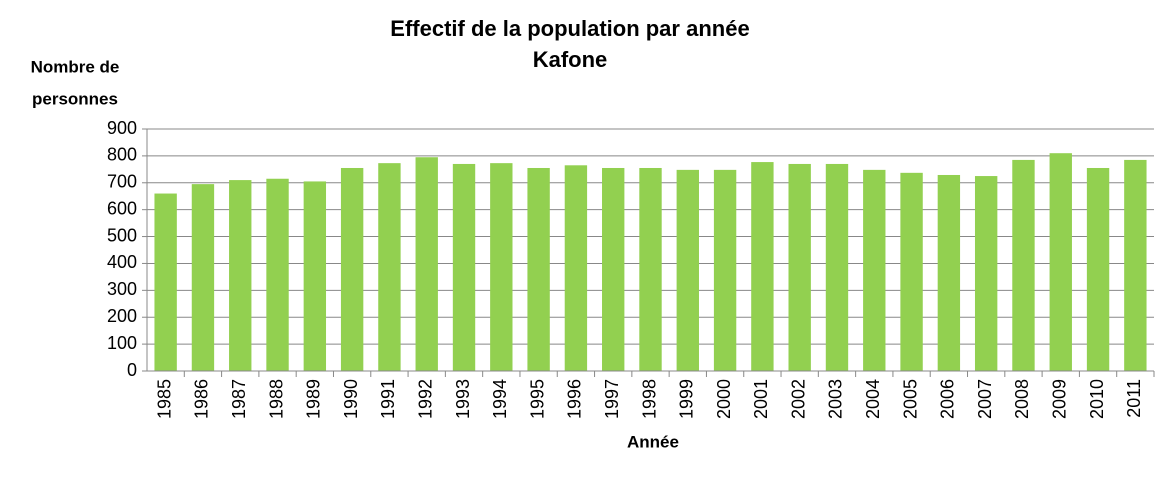  Describe the element at coordinates (314, 399) in the screenshot. I see `x-tick-label: 1989` at that location.